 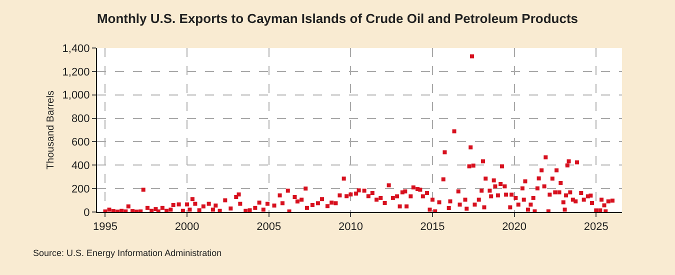 What do you see at coordinates (105, 227) in the screenshot?
I see `x-tick-label: 1995` at bounding box center [105, 227].